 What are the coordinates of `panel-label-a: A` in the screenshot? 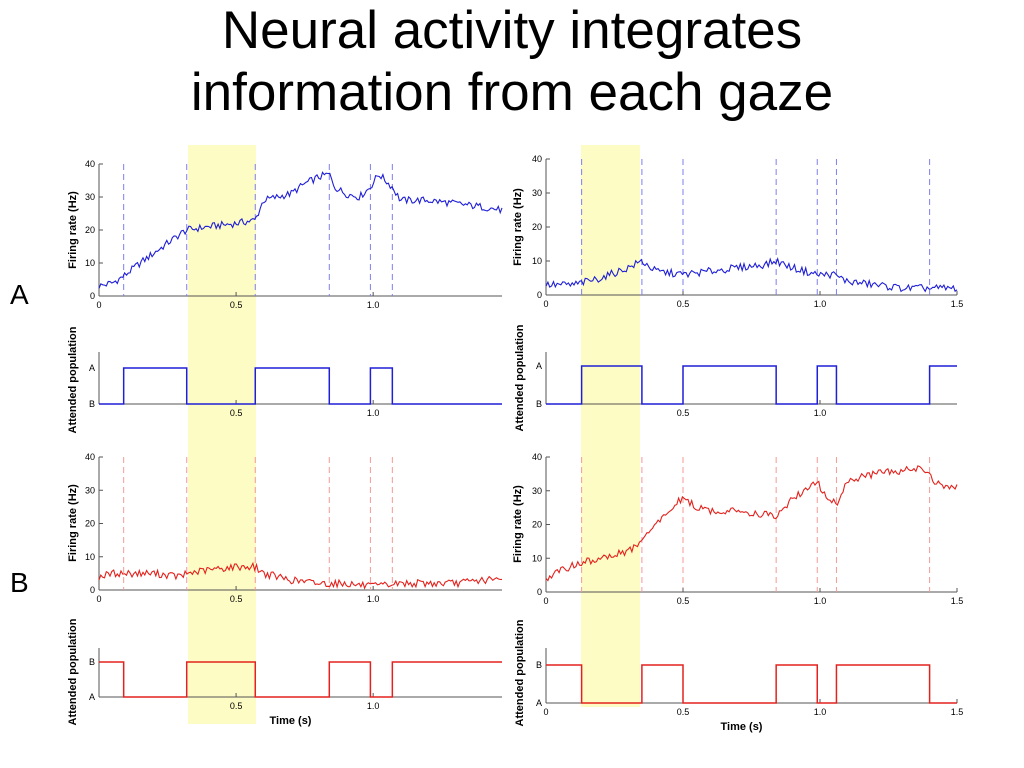 It's located at (19, 294).